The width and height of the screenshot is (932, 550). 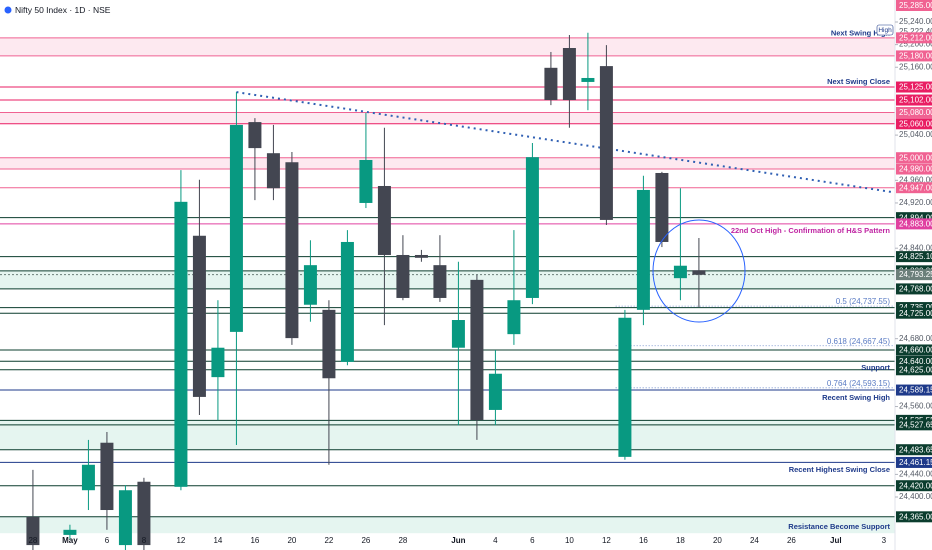 What do you see at coordinates (915, 5) in the screenshot?
I see `level-label: 25,285.00` at bounding box center [915, 5].